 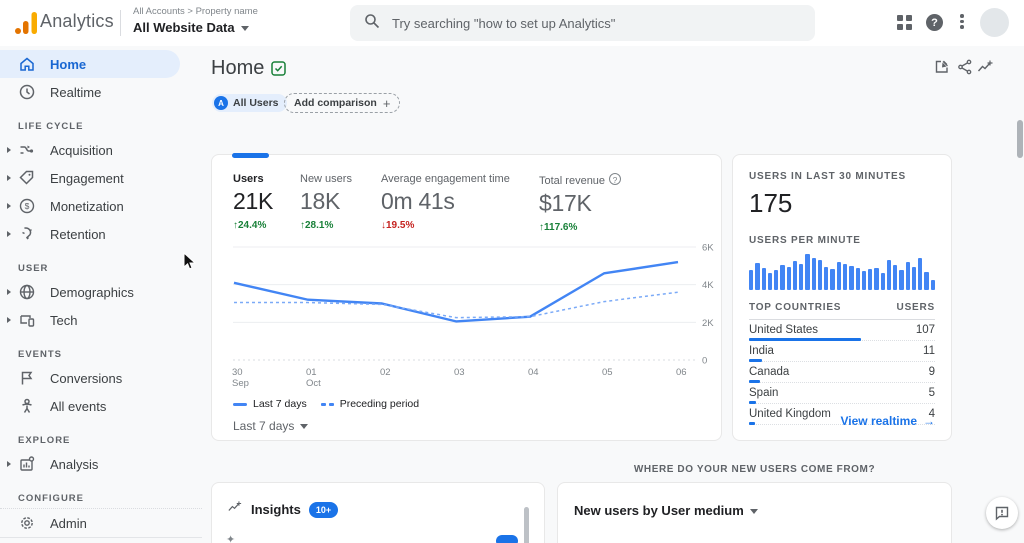 What do you see at coordinates (27, 464) in the screenshot?
I see `analysis-icon` at bounding box center [27, 464].